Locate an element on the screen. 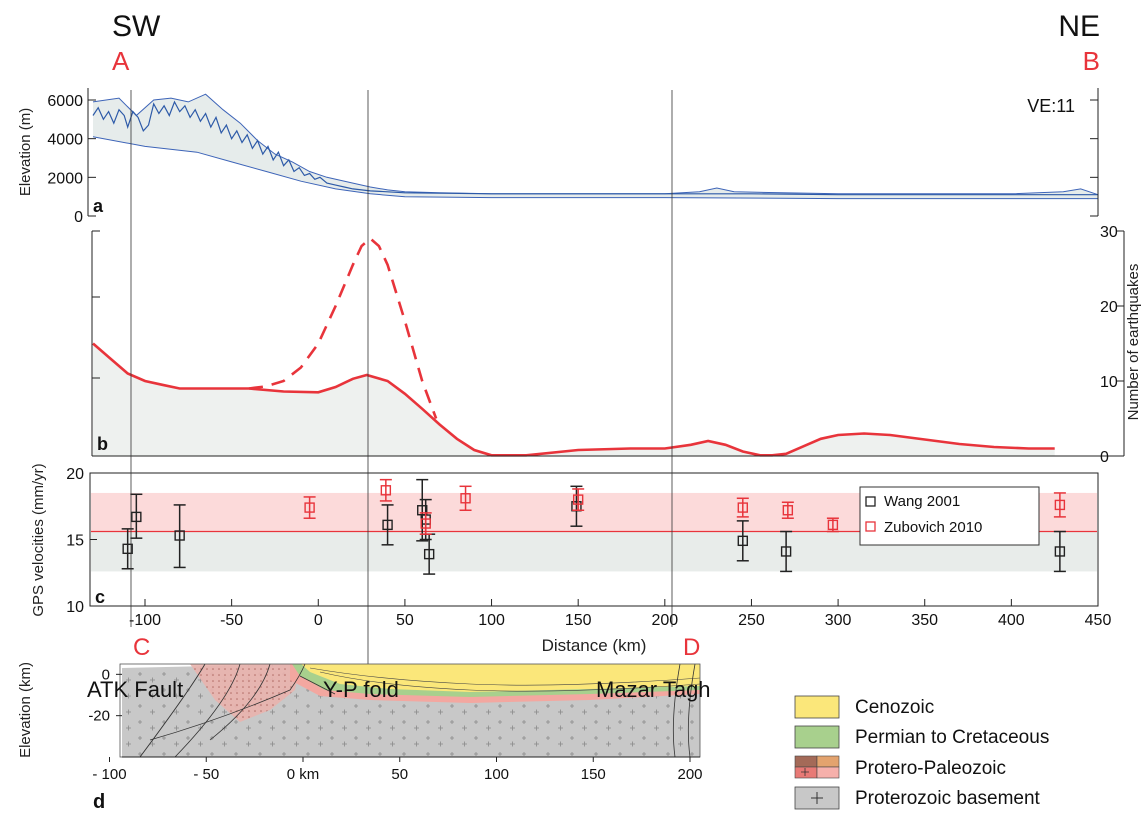  gps-x-tick-label: 250 is located at coordinates (751, 620).